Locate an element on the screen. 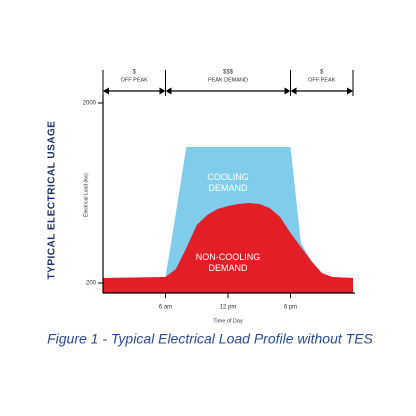  series-label: NON-COOLING DEMAND is located at coordinates (228, 262).